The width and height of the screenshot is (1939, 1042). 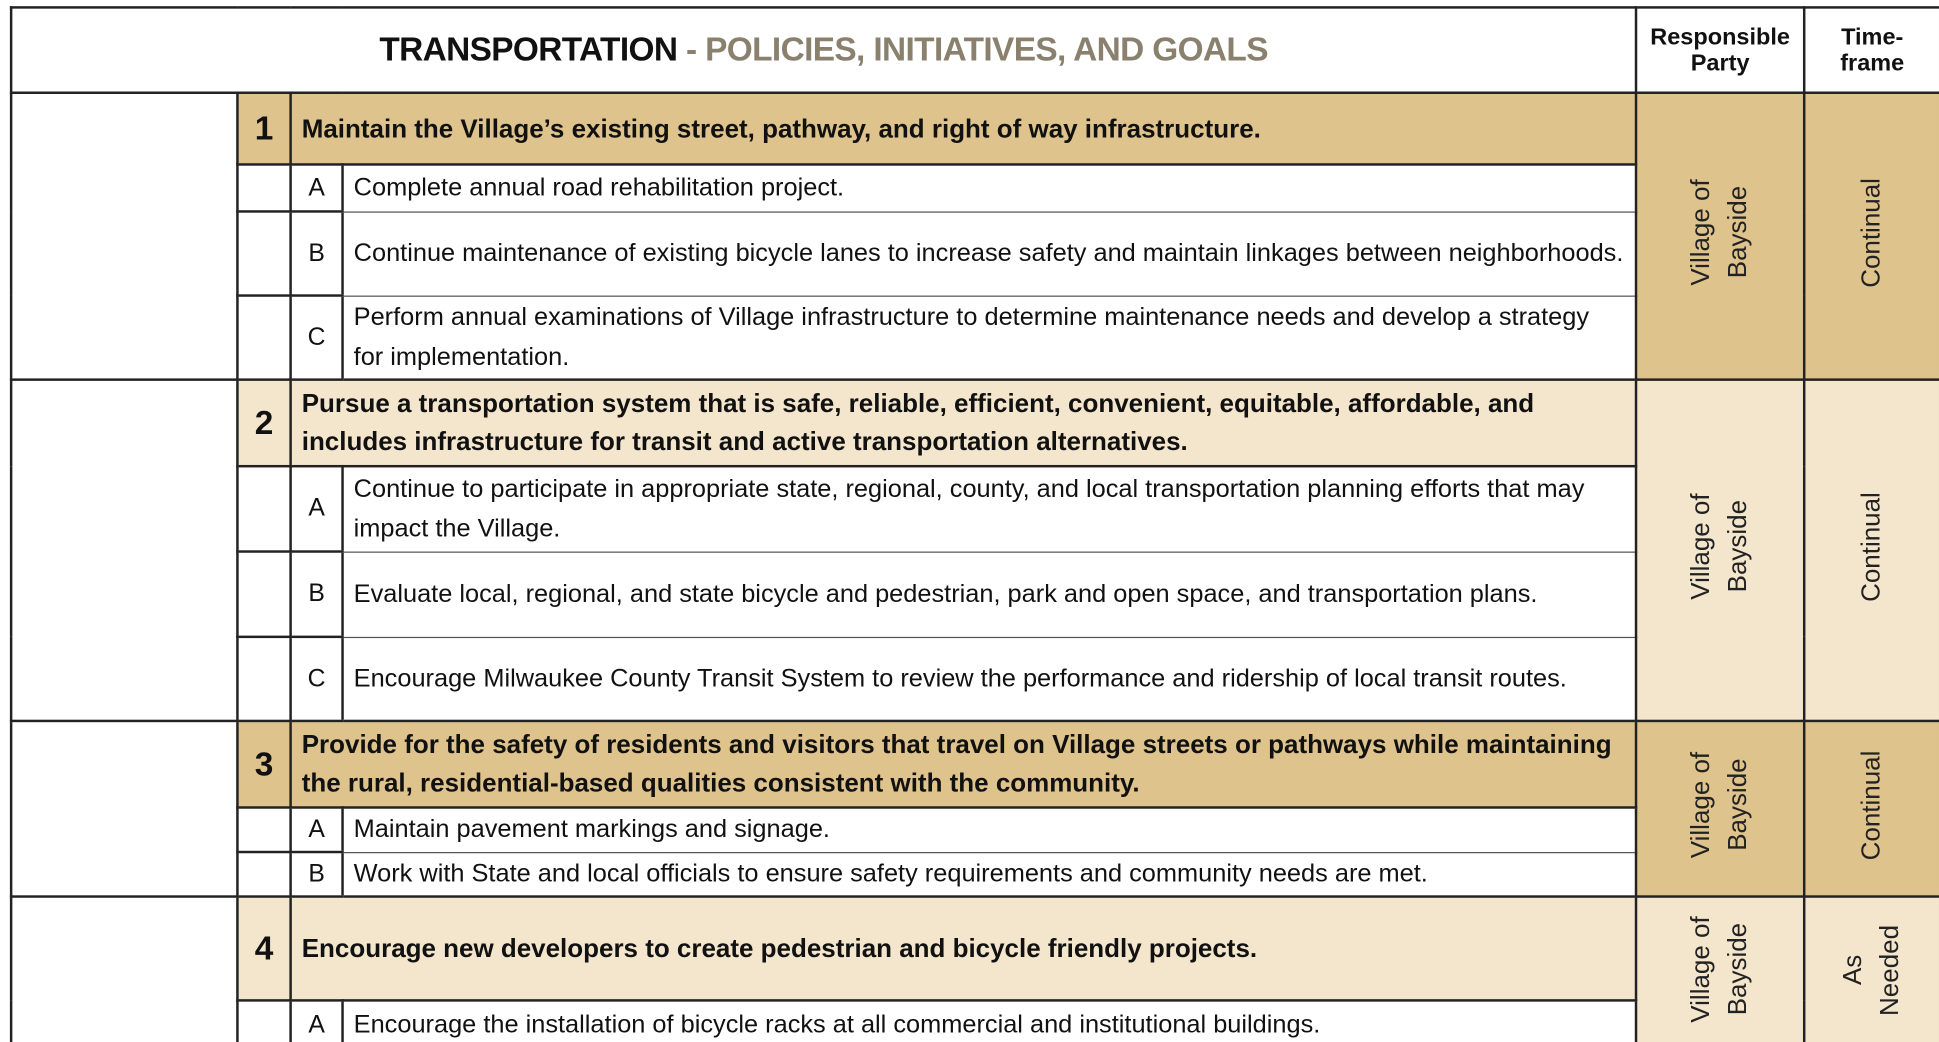 I want to click on timeframe-cell: As Needed, so click(x=1870, y=968).